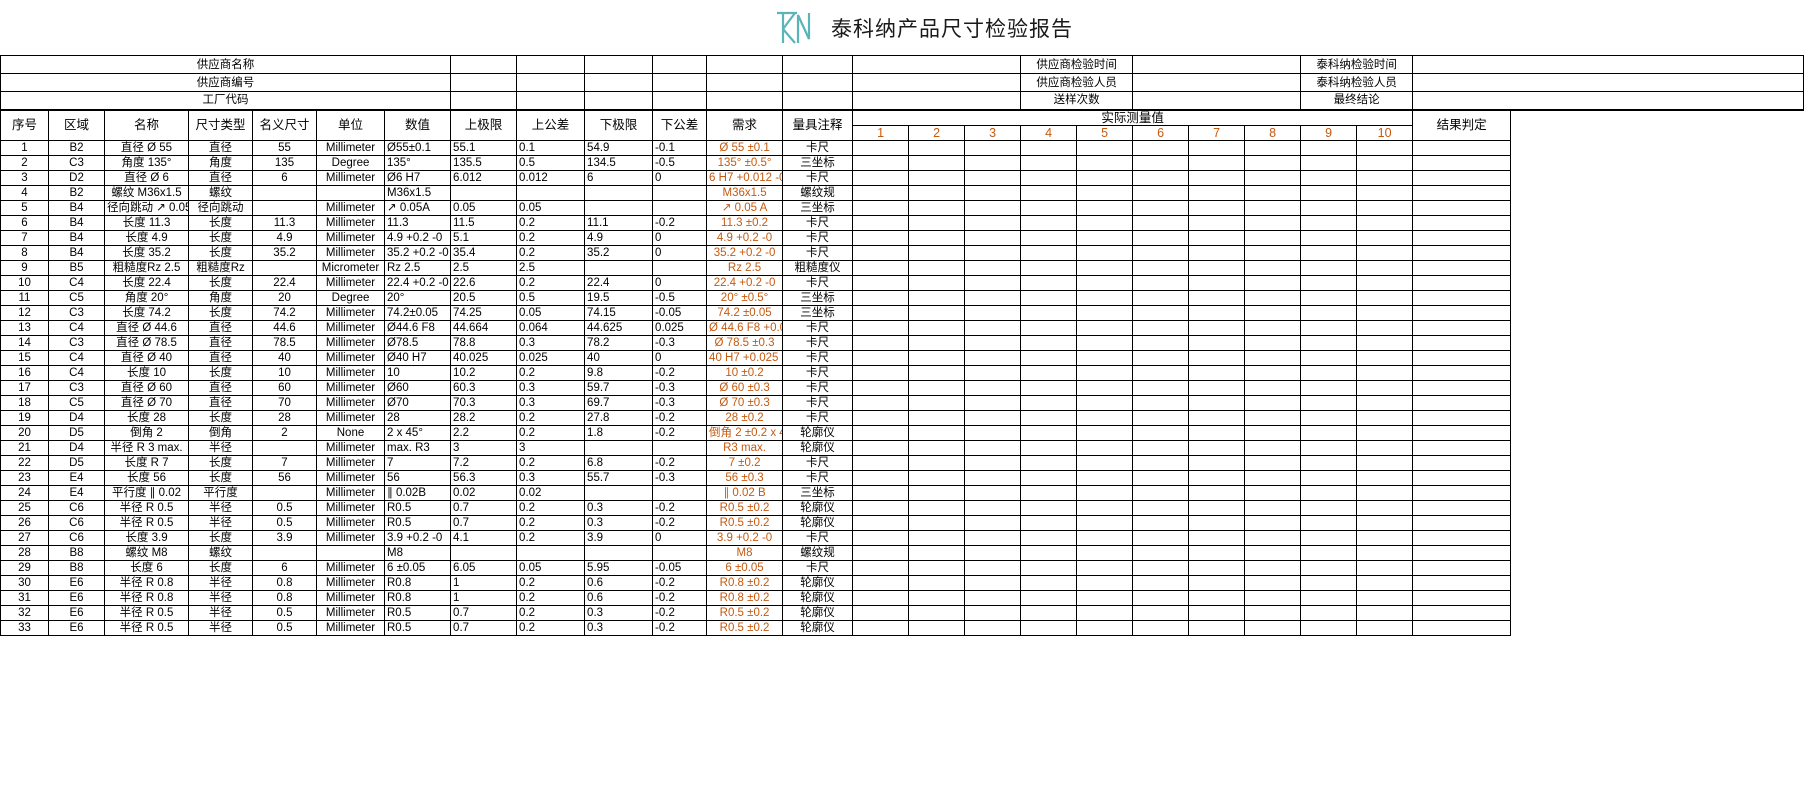 The height and width of the screenshot is (789, 1804). Describe the element at coordinates (680, 100) in the screenshot. I see `meta-field-d3` at that location.